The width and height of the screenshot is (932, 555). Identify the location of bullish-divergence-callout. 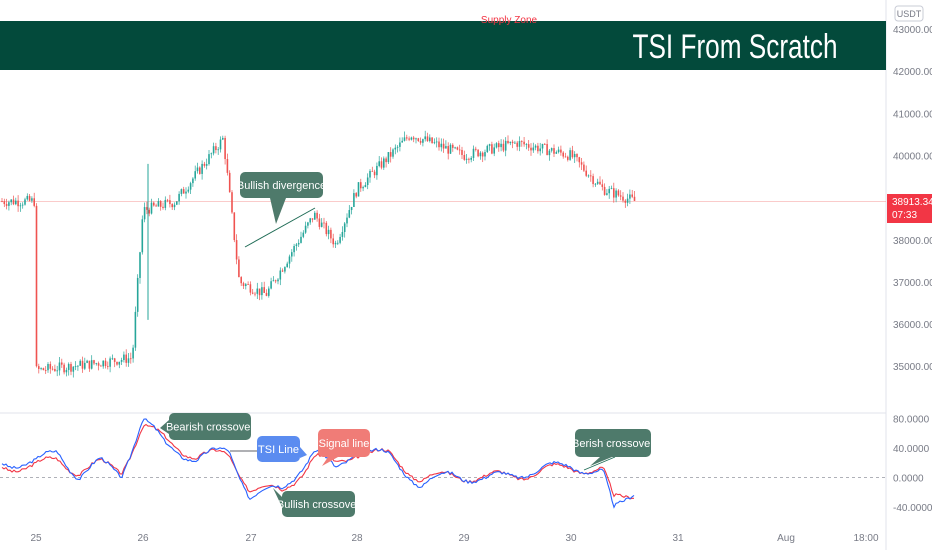
(281, 185).